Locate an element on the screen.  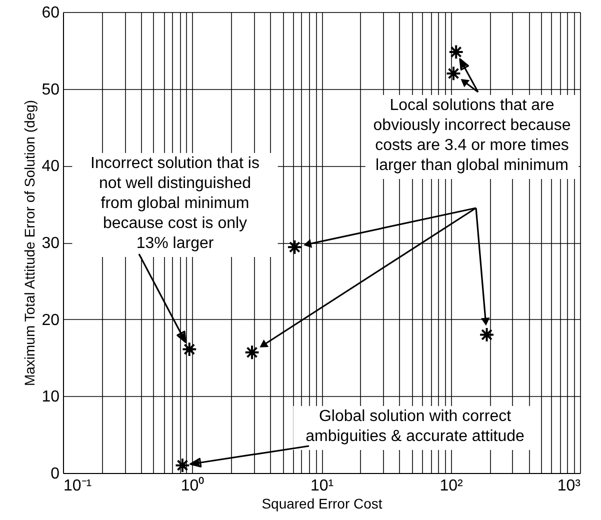
x-tick-label: 10³ is located at coordinates (569, 486).